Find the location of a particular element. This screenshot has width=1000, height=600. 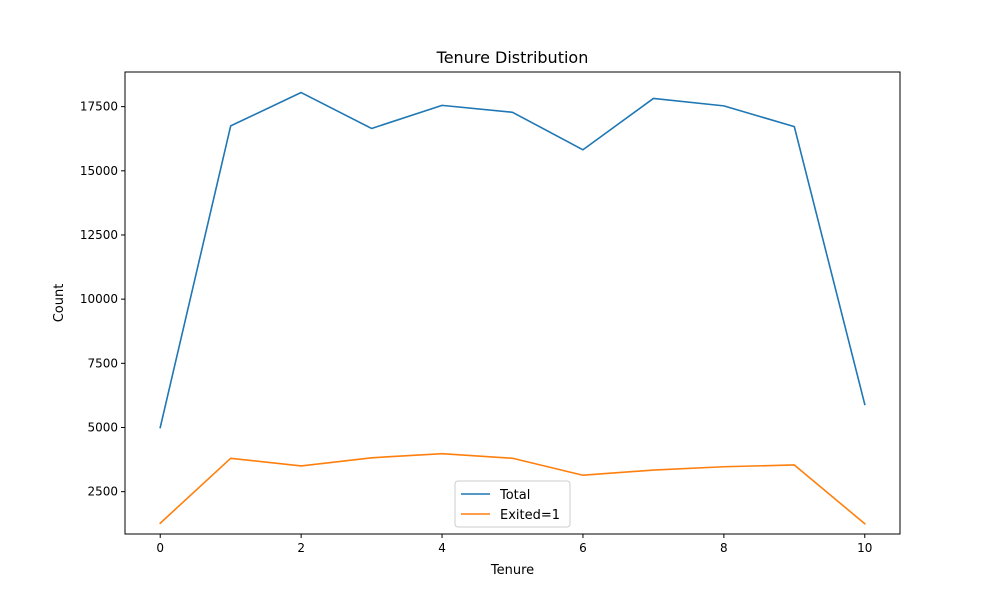

x-tick-label: 6 is located at coordinates (583, 548).